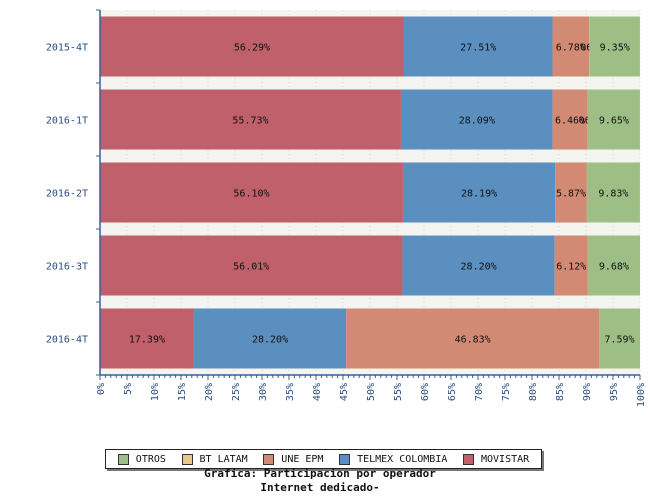 The height and width of the screenshot is (500, 650). Describe the element at coordinates (506, 392) in the screenshot. I see `x-tick-label: 75%` at that location.